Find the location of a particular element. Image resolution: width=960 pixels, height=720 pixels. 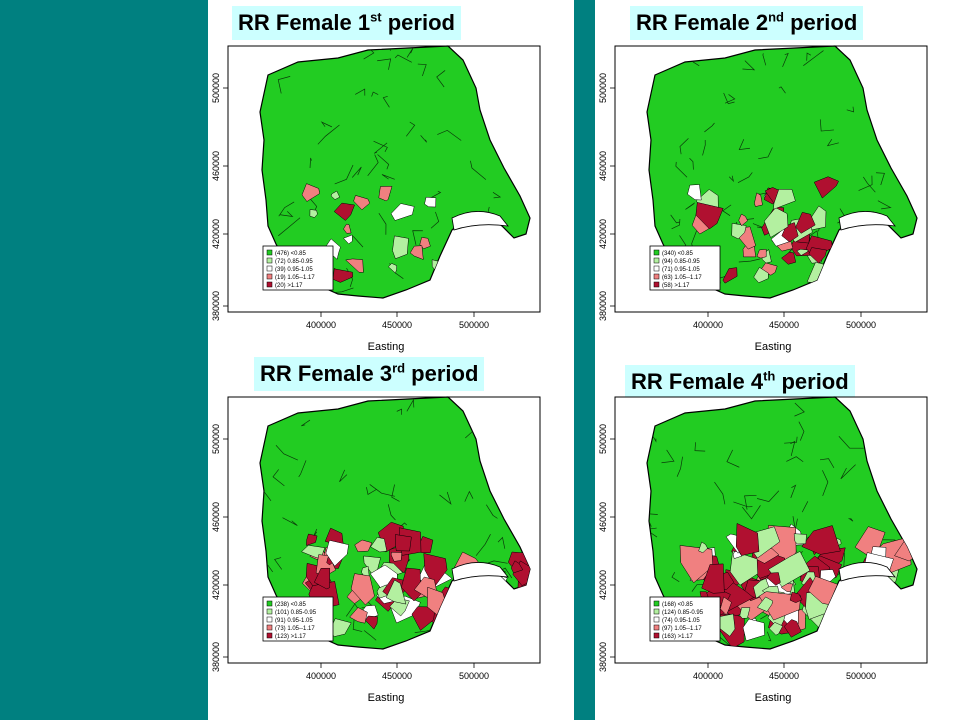

x-tick-label: 400000 is located at coordinates (321, 676).